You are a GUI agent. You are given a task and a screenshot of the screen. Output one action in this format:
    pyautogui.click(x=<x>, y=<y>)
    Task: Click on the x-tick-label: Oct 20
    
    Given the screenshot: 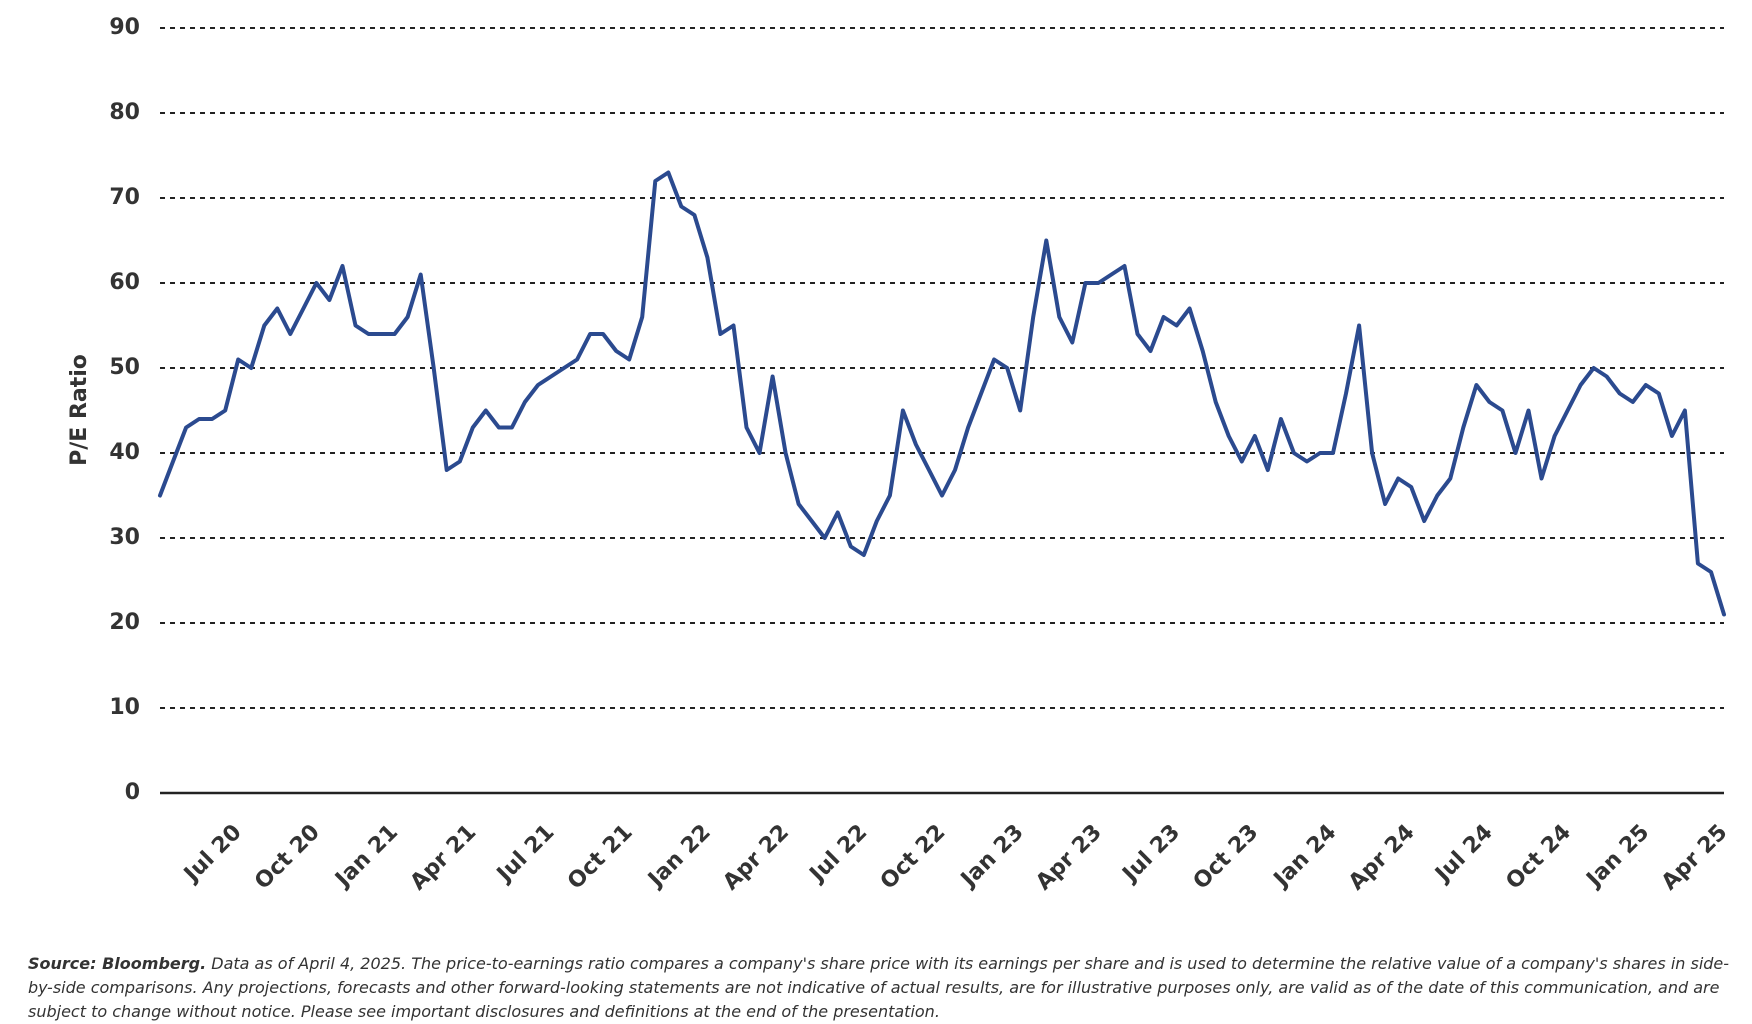 What is the action you would take?
    pyautogui.click(x=287, y=857)
    